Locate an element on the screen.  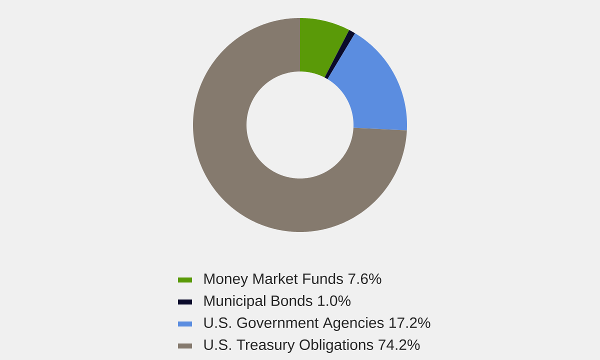
legend-label: Money Market Funds is located at coordinates (273, 280).